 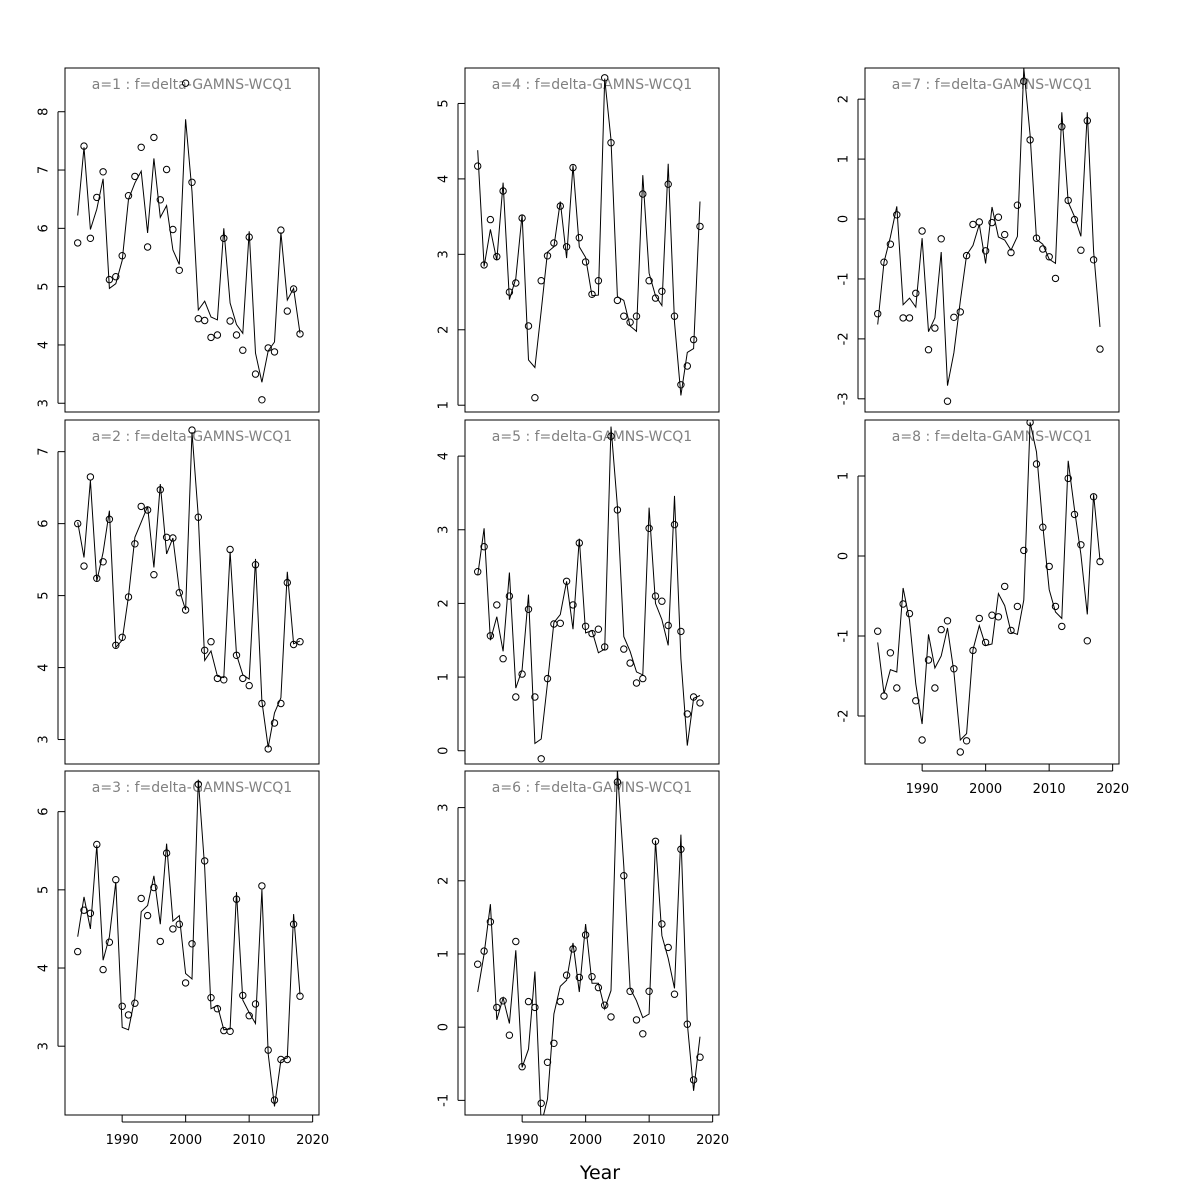 I want to click on panel-title: a=4 : f=delta-GAMNS-WCQ1, so click(x=592, y=85).